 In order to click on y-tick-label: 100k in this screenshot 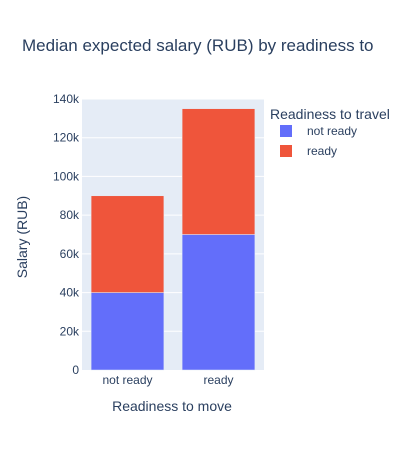, I will do `click(66, 176)`.